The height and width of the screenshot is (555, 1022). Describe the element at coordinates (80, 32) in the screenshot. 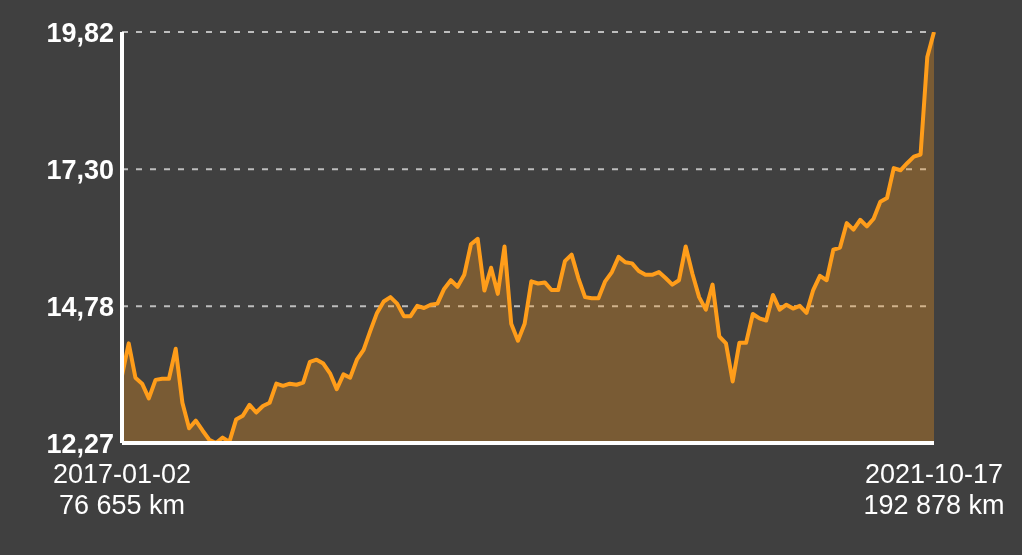

I see `y-tick-label: 19,82` at that location.